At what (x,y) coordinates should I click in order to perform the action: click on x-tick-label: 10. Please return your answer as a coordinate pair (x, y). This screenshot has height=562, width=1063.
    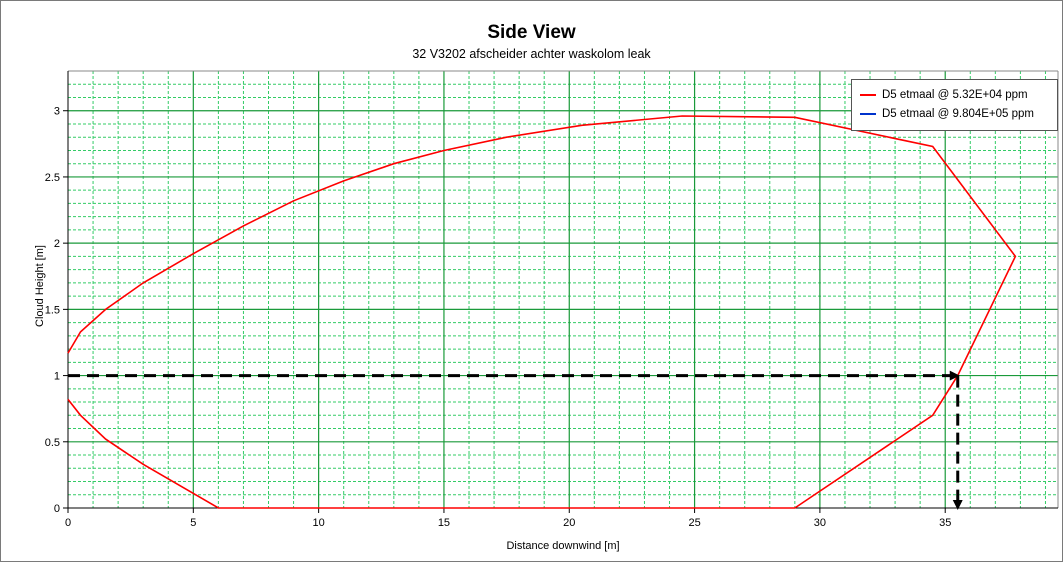
    Looking at the image, I should click on (319, 523).